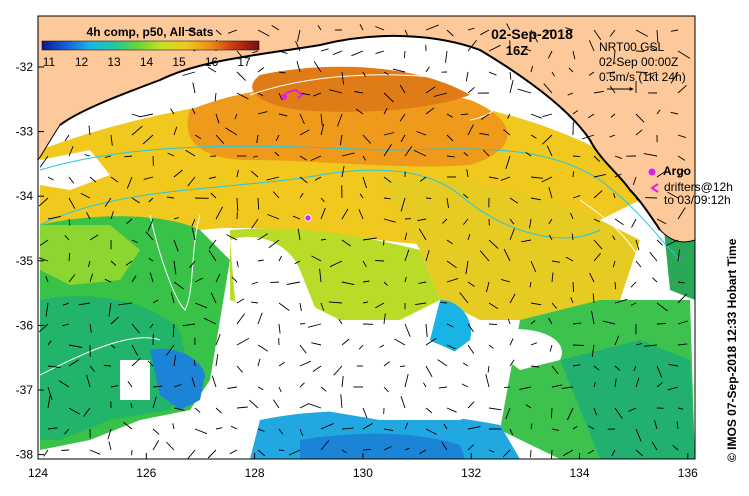  What do you see at coordinates (25, 390) in the screenshot?
I see `y-tick-label: -37` at bounding box center [25, 390].